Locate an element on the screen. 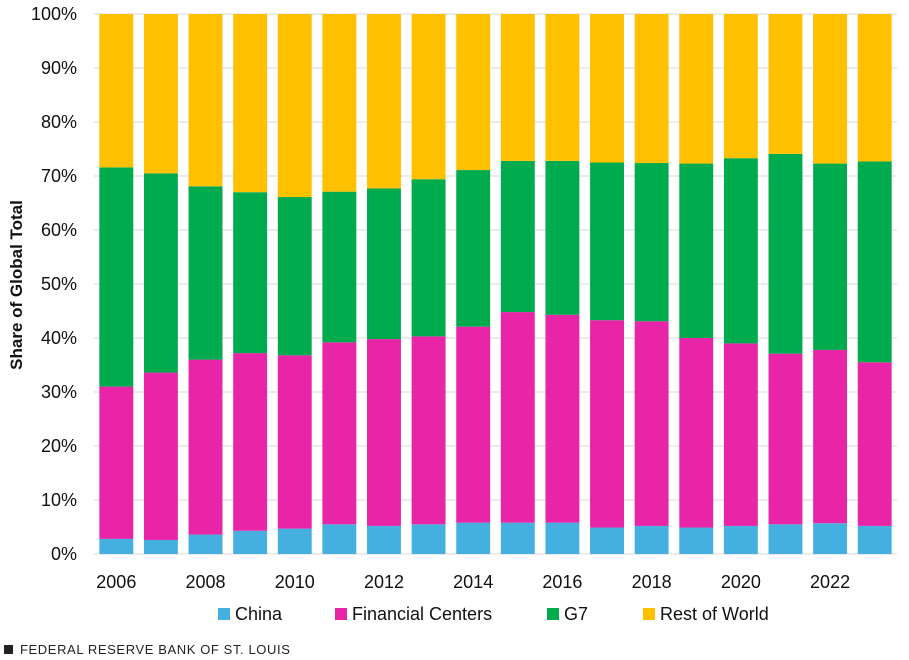  y-tick-label: 90% is located at coordinates (59, 68).